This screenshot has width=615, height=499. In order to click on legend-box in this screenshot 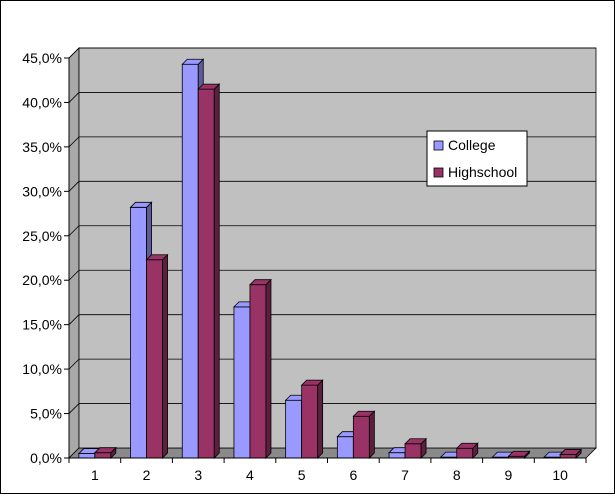, I will do `click(477, 158)`.